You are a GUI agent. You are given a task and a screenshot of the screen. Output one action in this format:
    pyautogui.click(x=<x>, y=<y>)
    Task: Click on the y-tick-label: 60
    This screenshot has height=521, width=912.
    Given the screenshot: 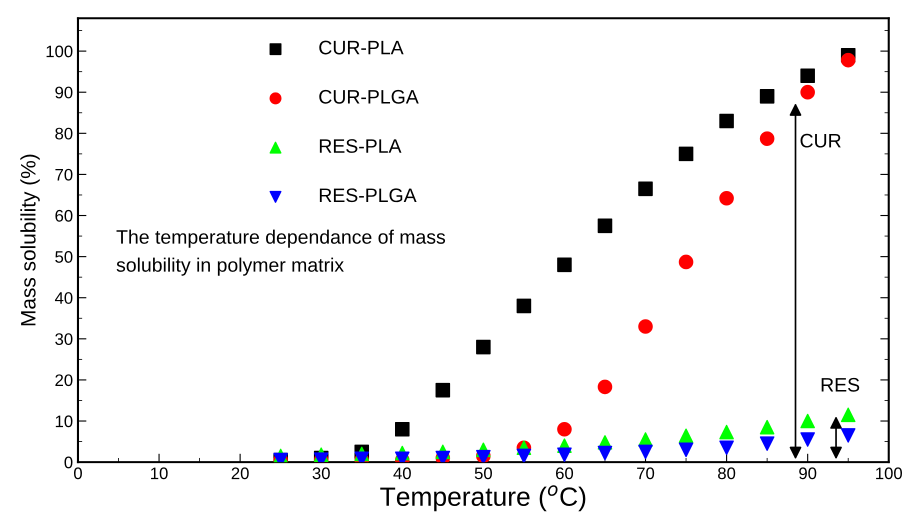 What is the action you would take?
    pyautogui.click(x=63, y=216)
    